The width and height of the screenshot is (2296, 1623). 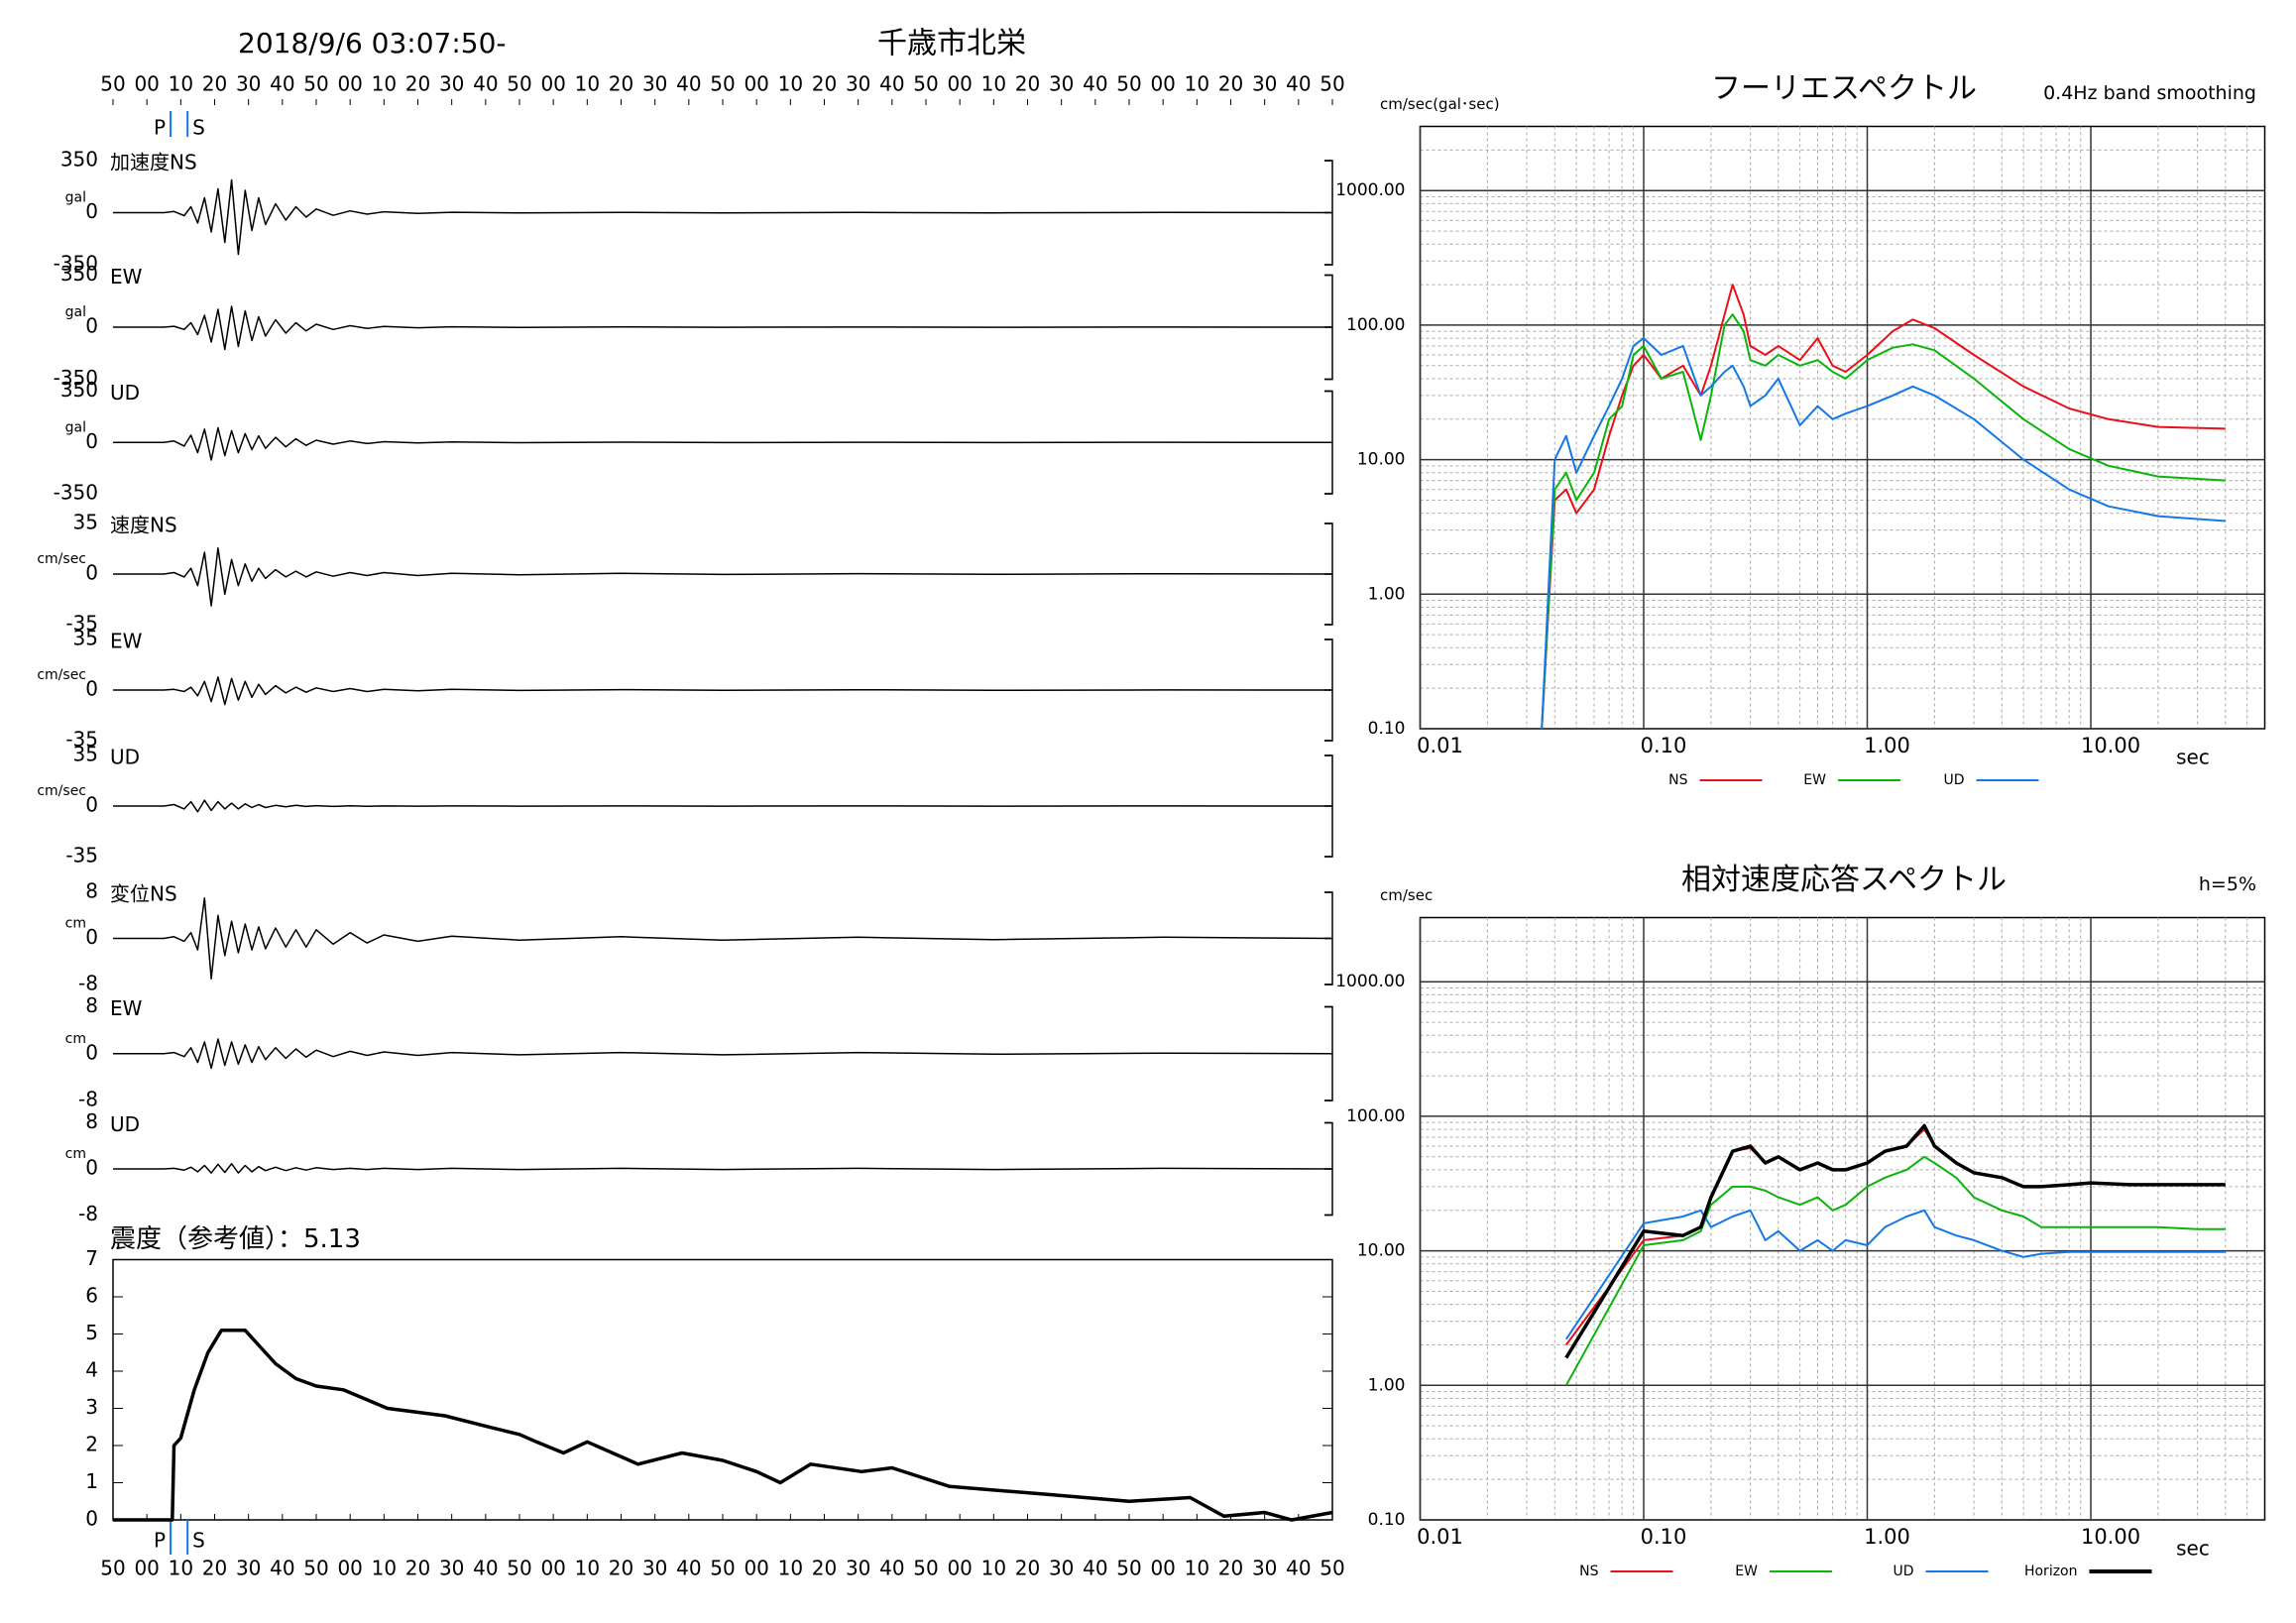 I want to click on y-tick-label: -8, so click(x=88, y=1099).